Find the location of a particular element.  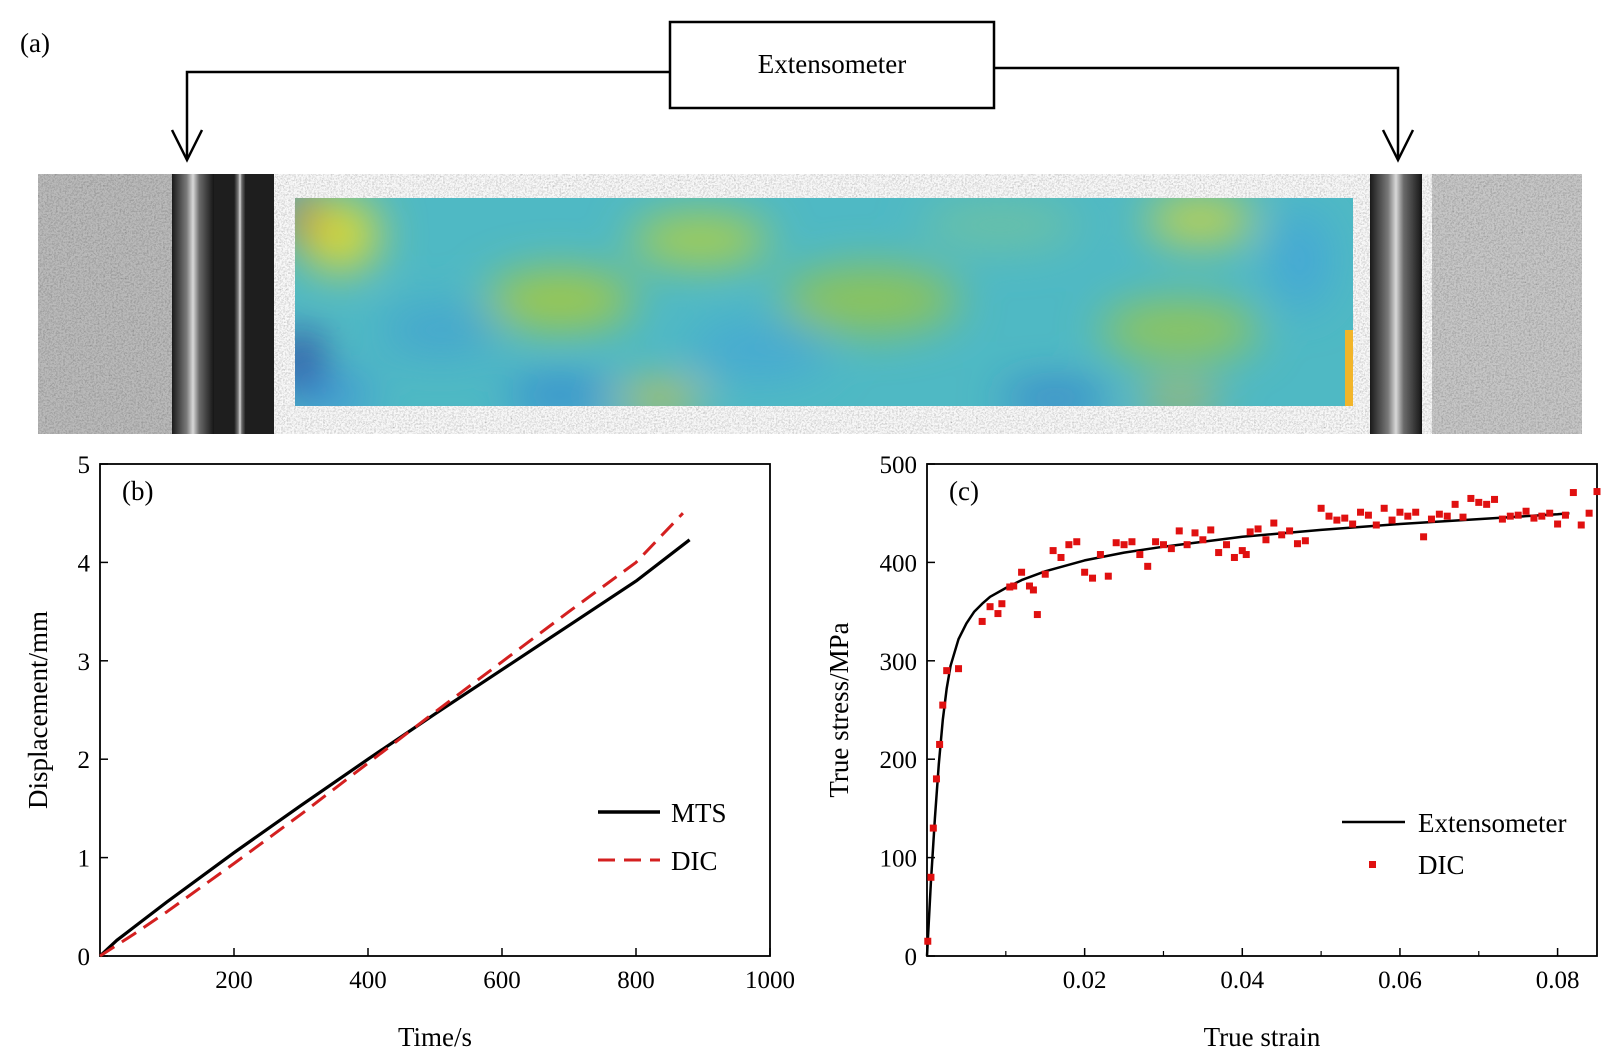

chart-b-x-tick-label: 400 is located at coordinates (368, 980).